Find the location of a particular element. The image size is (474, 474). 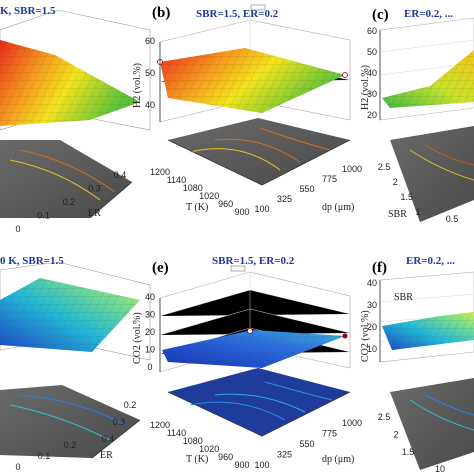

panel-b-x1-tick-label: 900 is located at coordinates (241, 212).